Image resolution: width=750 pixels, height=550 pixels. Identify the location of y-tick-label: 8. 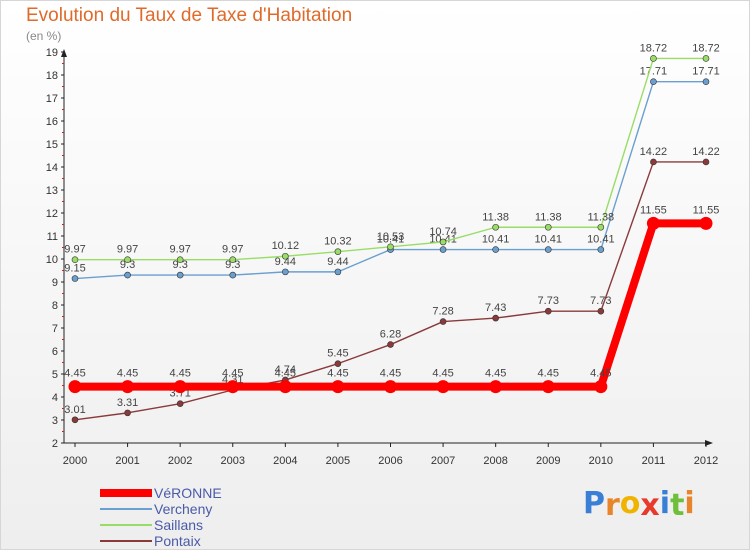
(55, 306).